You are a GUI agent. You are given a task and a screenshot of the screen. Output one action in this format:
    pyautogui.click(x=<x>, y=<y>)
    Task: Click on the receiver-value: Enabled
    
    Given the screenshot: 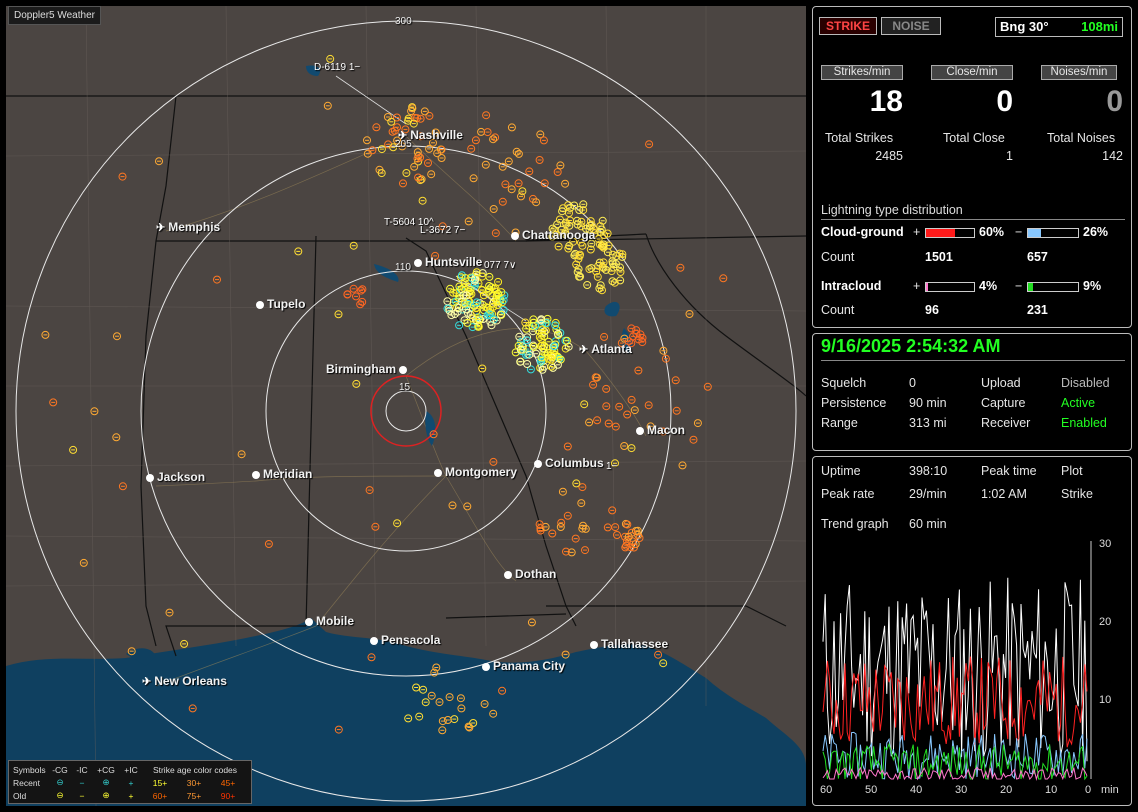 What is the action you would take?
    pyautogui.click(x=1084, y=423)
    